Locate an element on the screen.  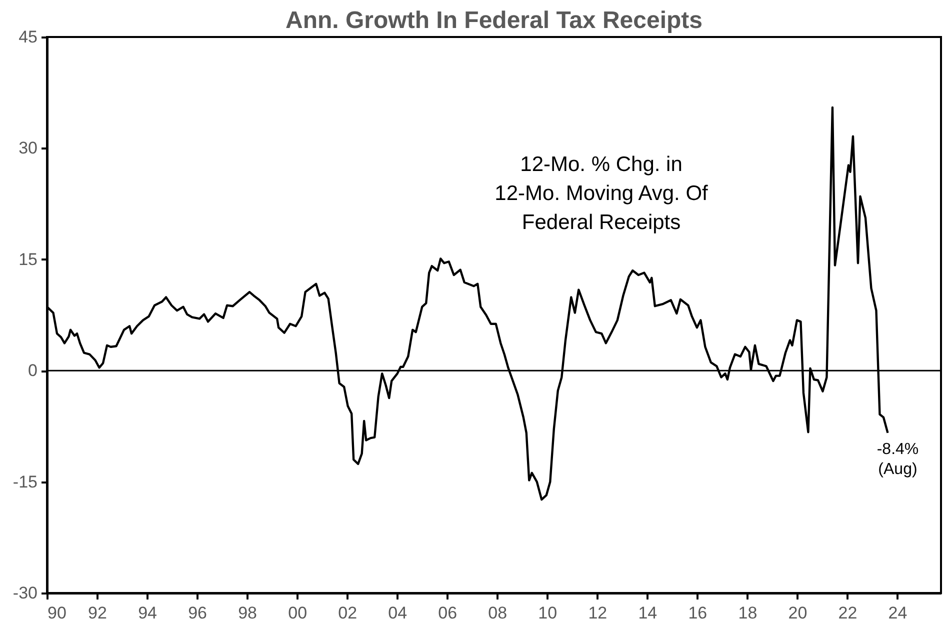
y-tick-label: 45 is located at coordinates (28, 37).